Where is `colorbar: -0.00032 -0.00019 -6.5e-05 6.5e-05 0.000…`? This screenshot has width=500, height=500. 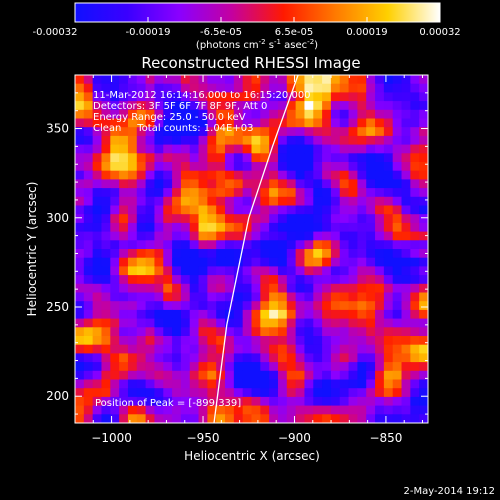
colorbar: -0.00032 -0.00019 -6.5e-05 6.5e-05 0.000… is located at coordinates (247, 26).